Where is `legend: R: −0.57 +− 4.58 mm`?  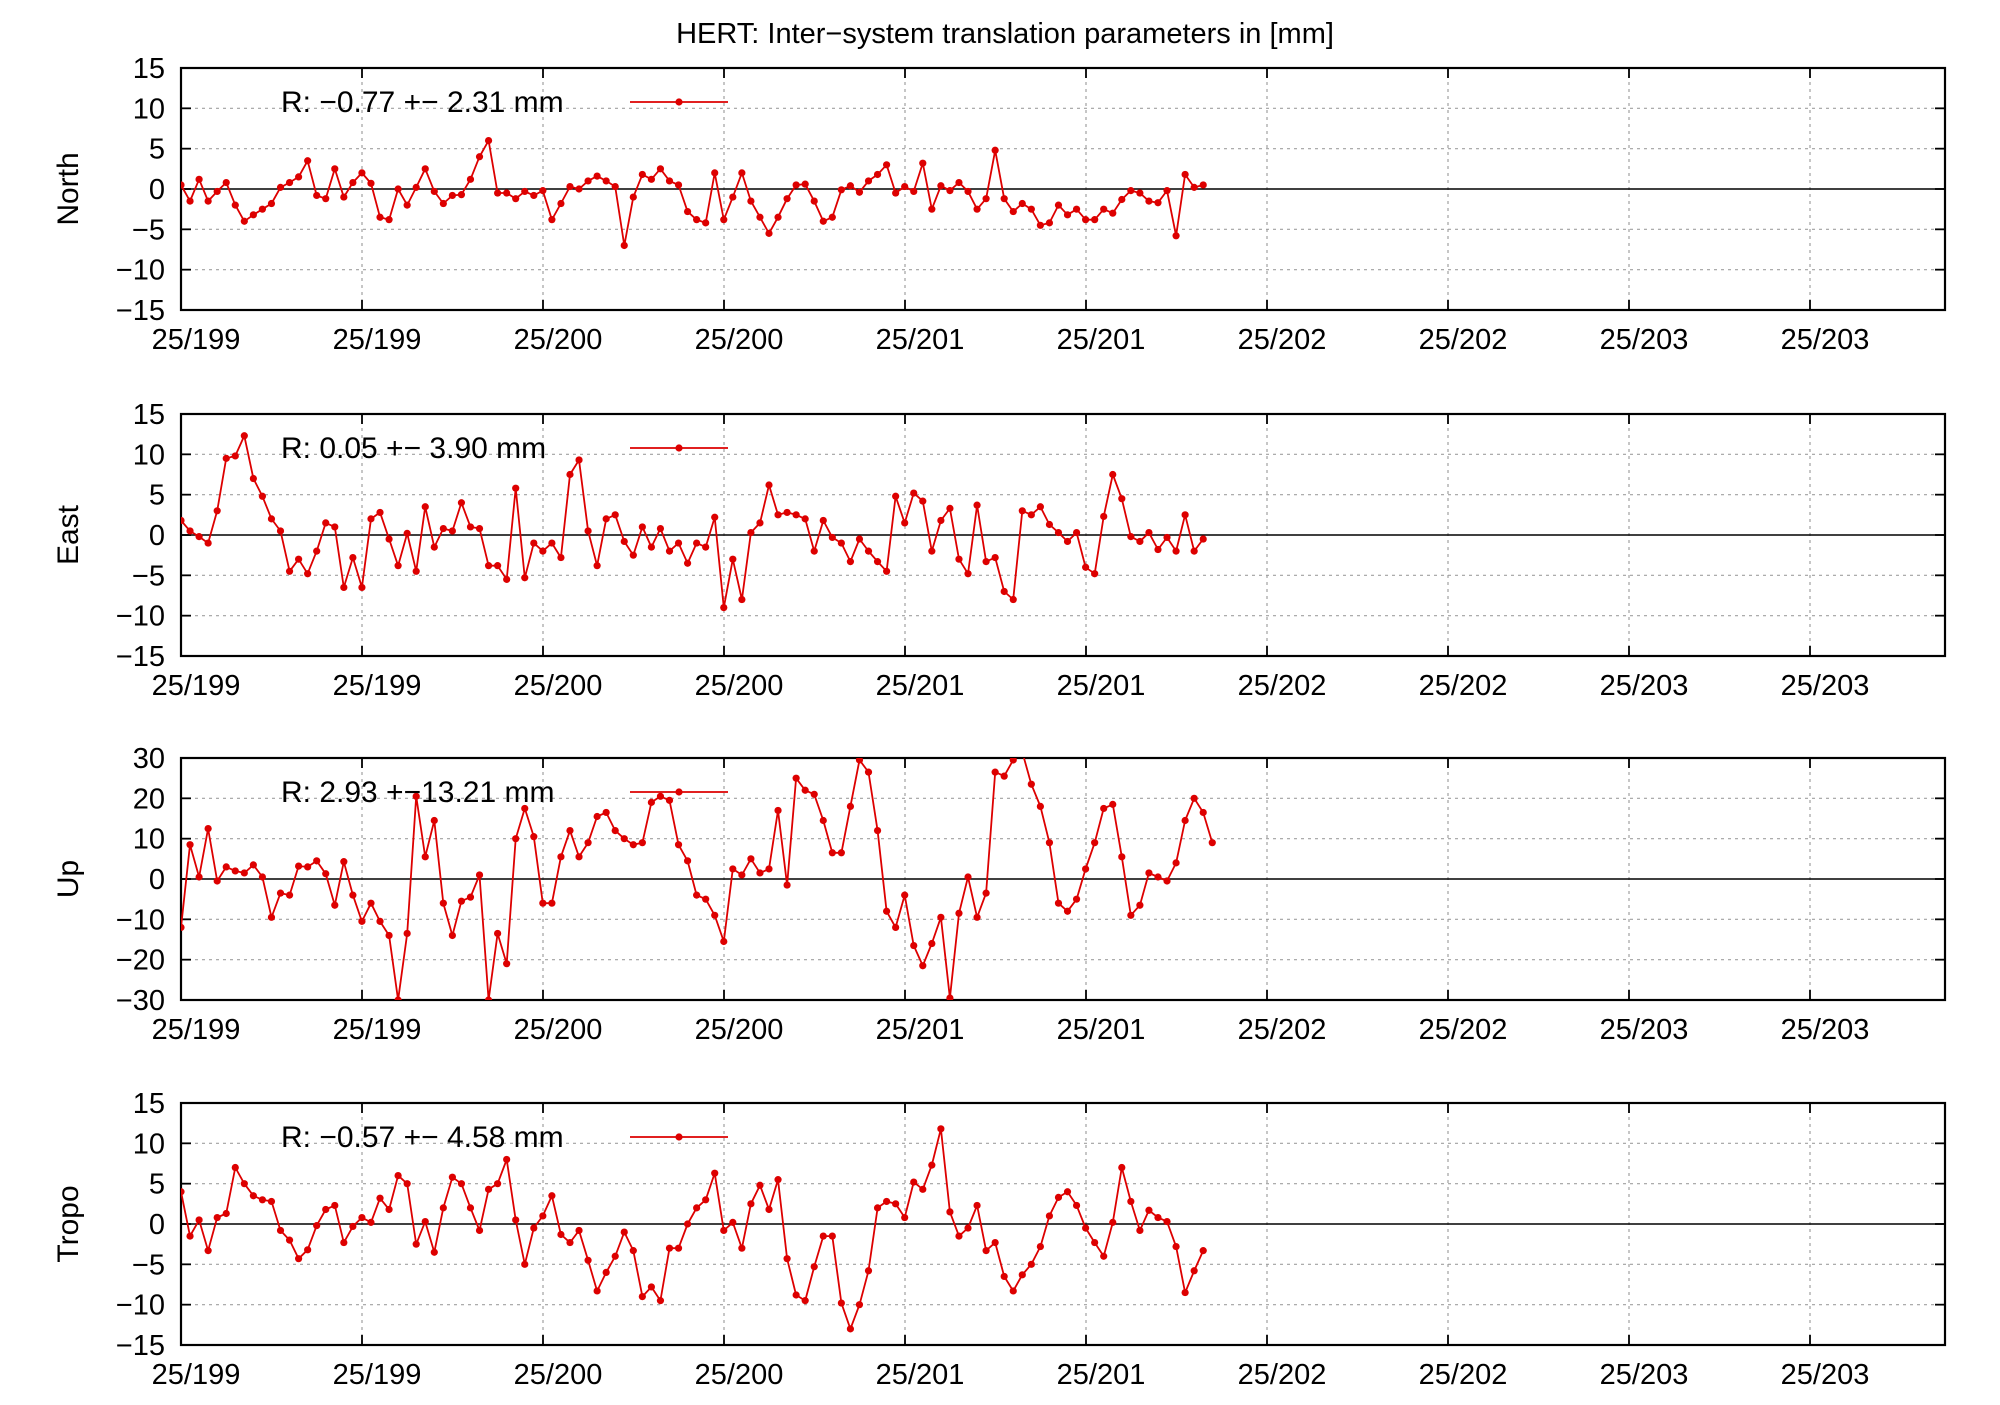 legend: R: −0.57 +− 4.58 mm is located at coordinates (504, 1137).